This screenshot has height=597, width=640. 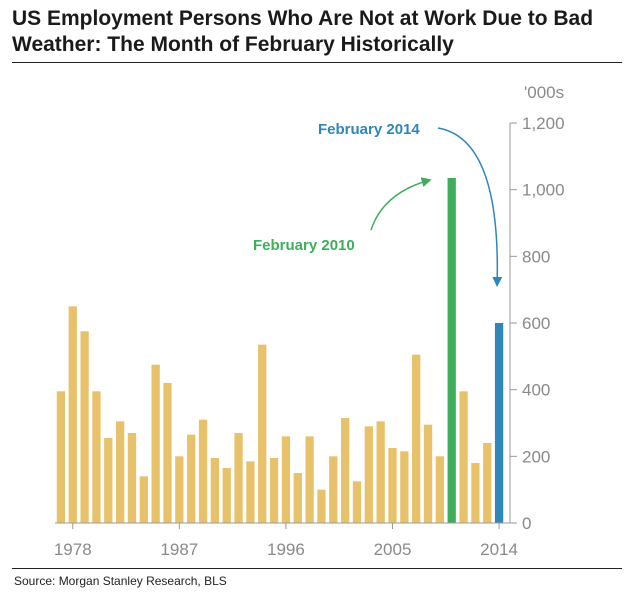 I want to click on source-note: Source: Morgan Stanley Research, BLS, so click(x=120, y=581).